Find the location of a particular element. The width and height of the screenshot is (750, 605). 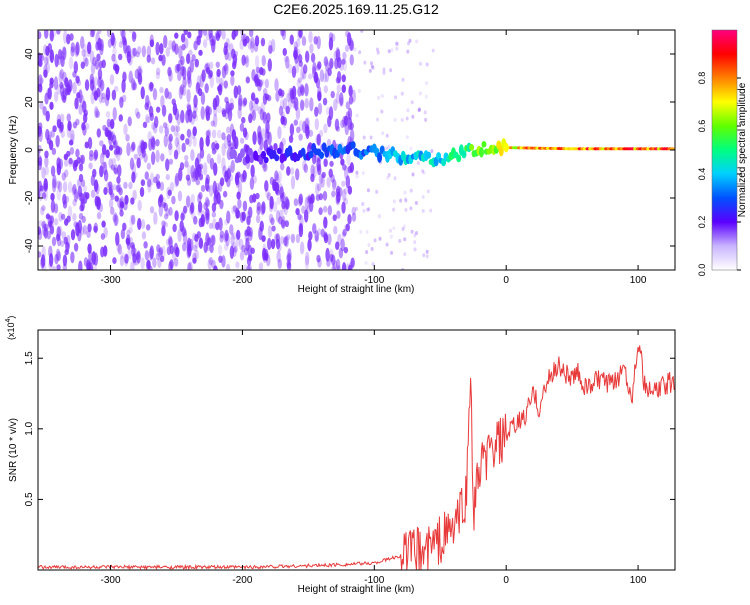

colorbar-tick-label: 0.4 is located at coordinates (702, 174).